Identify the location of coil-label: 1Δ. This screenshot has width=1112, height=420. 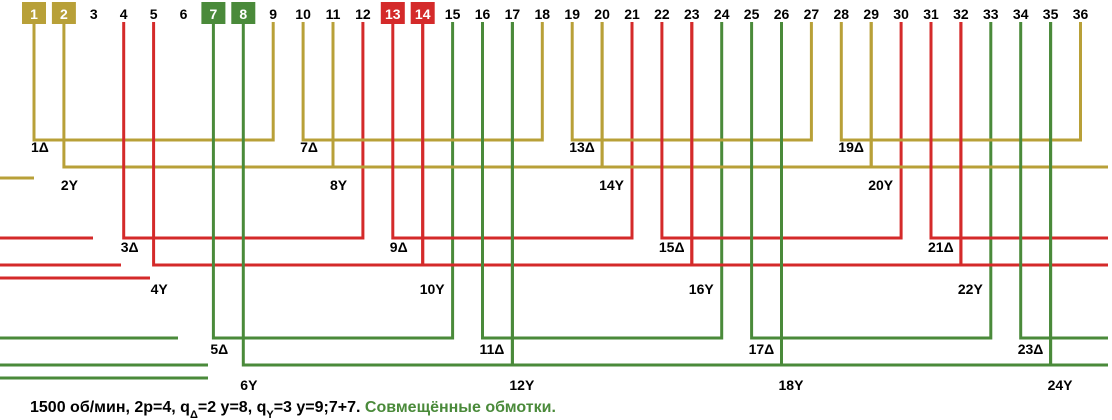
(40, 147).